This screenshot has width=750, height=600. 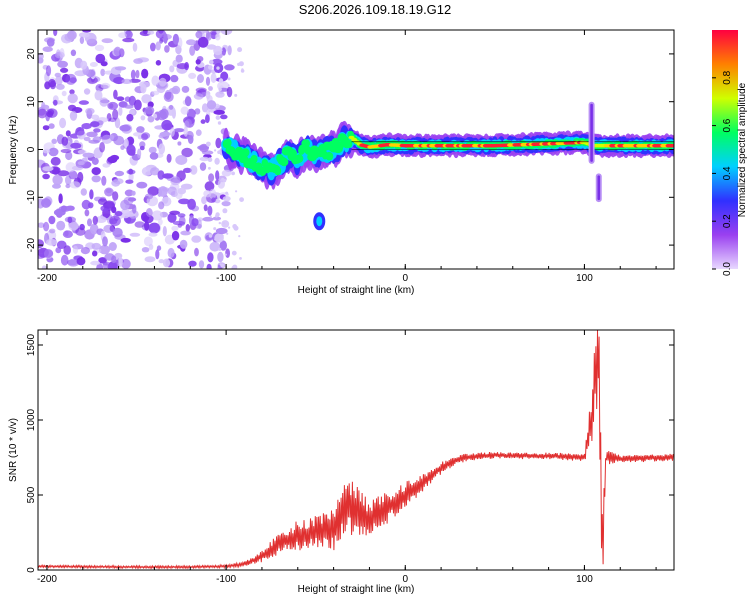 I want to click on feature-streak-core, so click(x=599, y=188).